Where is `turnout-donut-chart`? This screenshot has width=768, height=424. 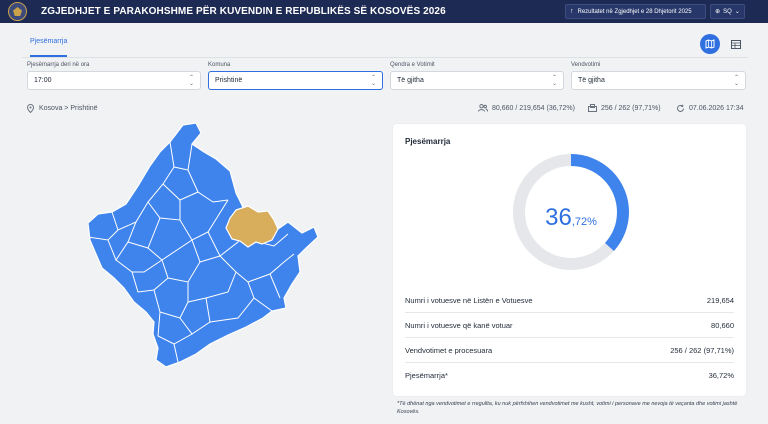 turnout-donut-chart is located at coordinates (571, 212).